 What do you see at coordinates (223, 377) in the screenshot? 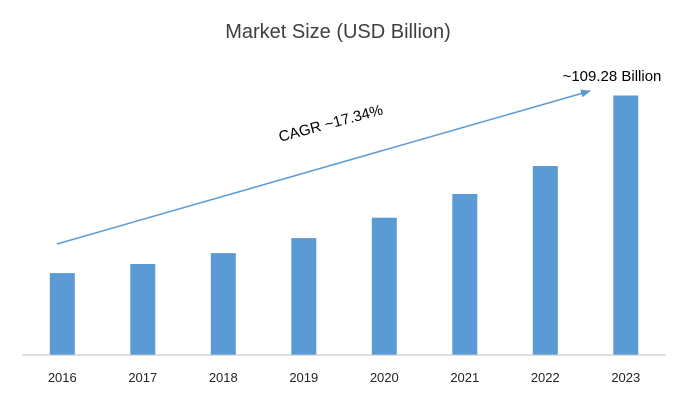
I see `x-tick-label-2018: 2018` at bounding box center [223, 377].